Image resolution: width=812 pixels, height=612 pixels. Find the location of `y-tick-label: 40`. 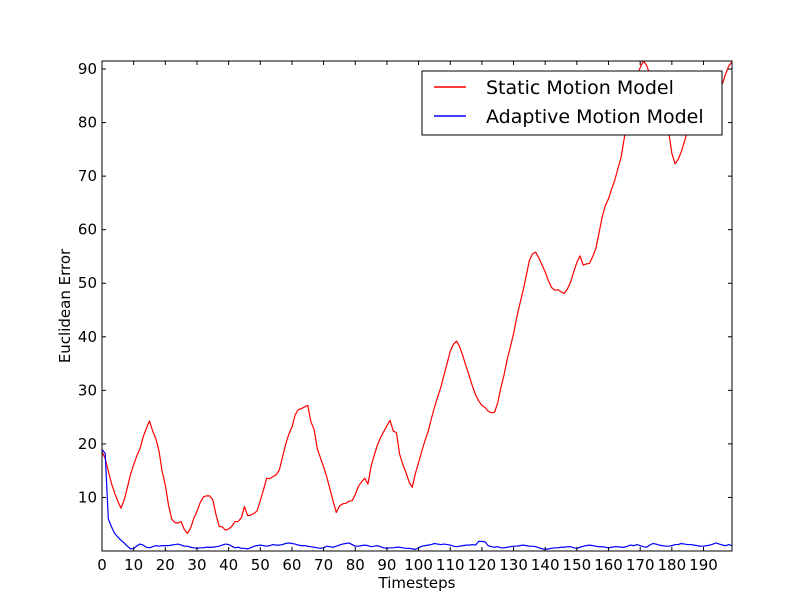

y-tick-label: 40 is located at coordinates (87, 337).